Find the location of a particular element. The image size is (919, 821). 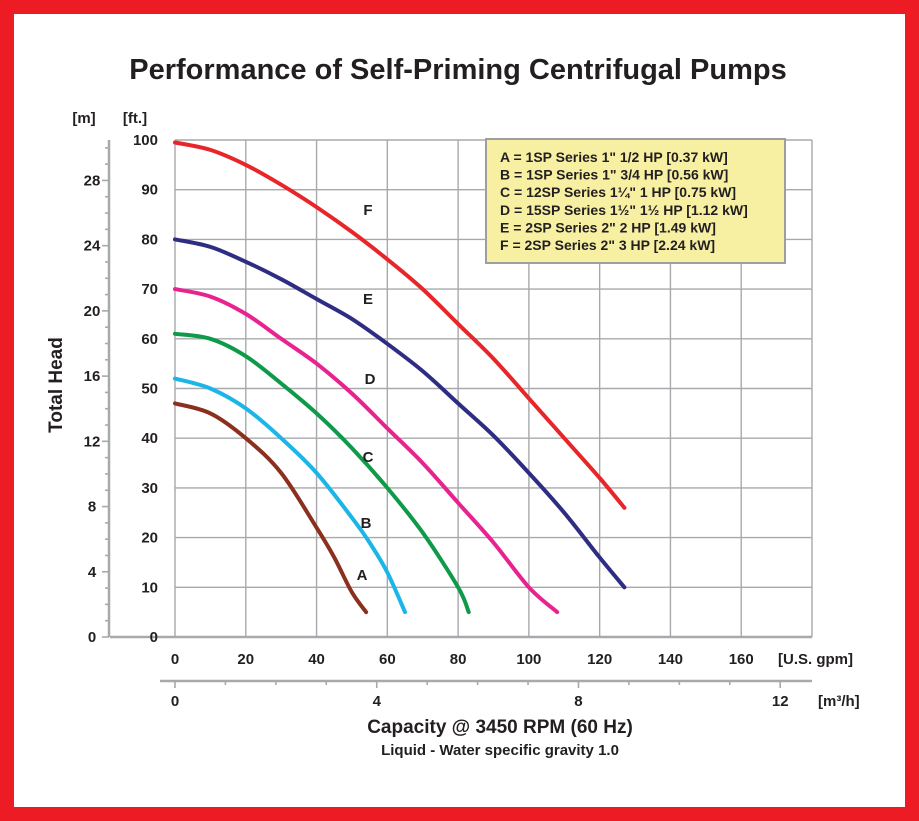

y-tick-label-ft: 40 is located at coordinates (149, 438).